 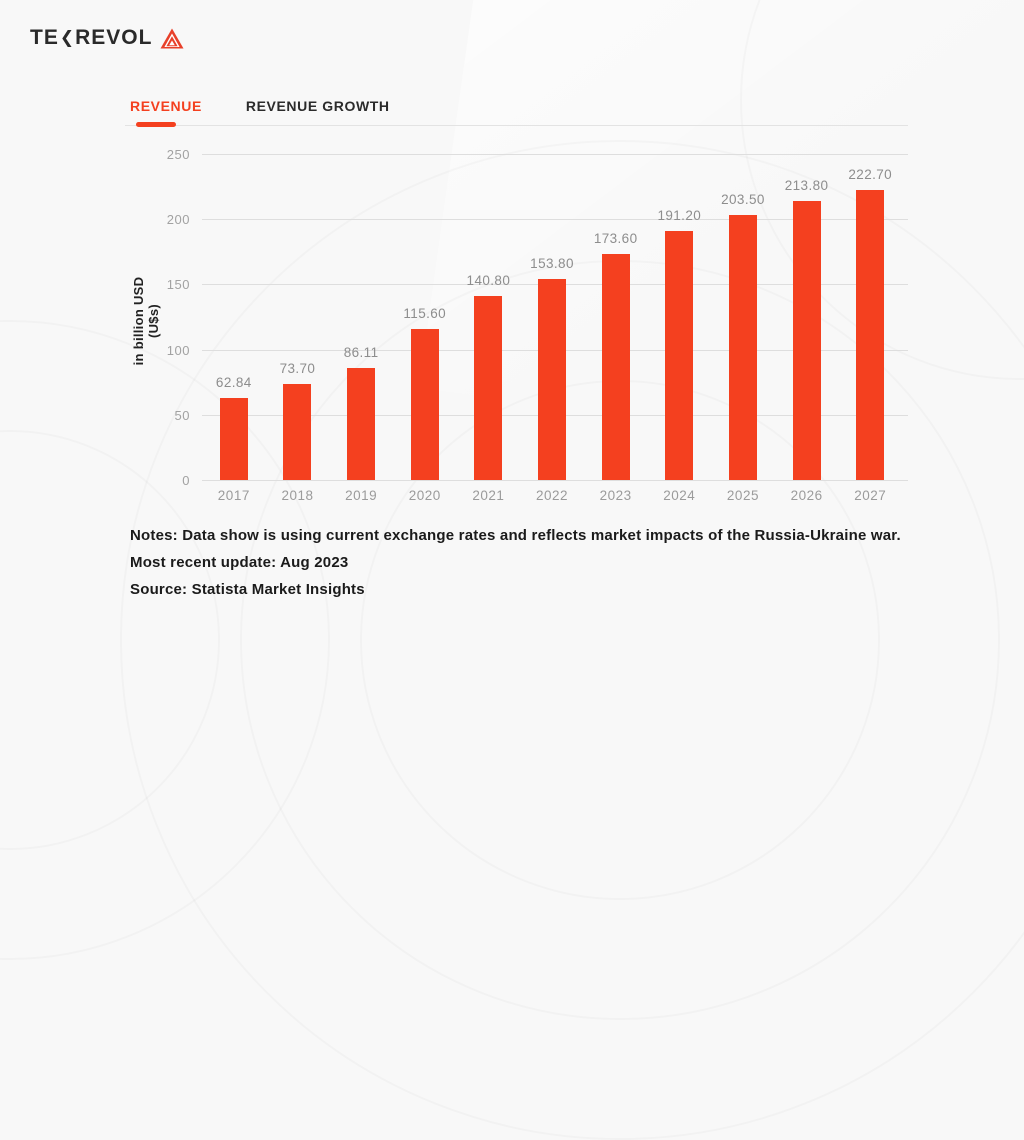 I want to click on bar-slot-2025: 203.50, so click(x=743, y=317).